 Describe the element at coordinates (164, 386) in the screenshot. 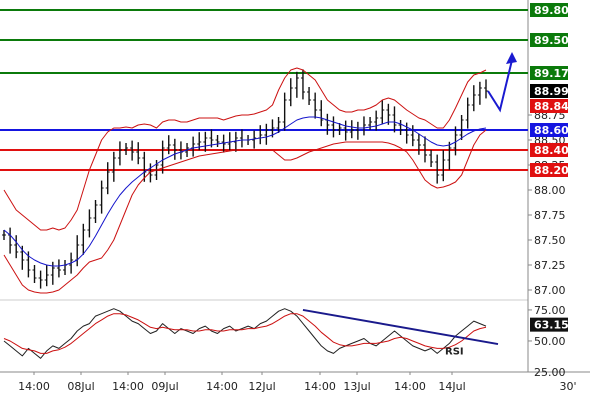

I see `x-tick-label: 09Jul` at that location.